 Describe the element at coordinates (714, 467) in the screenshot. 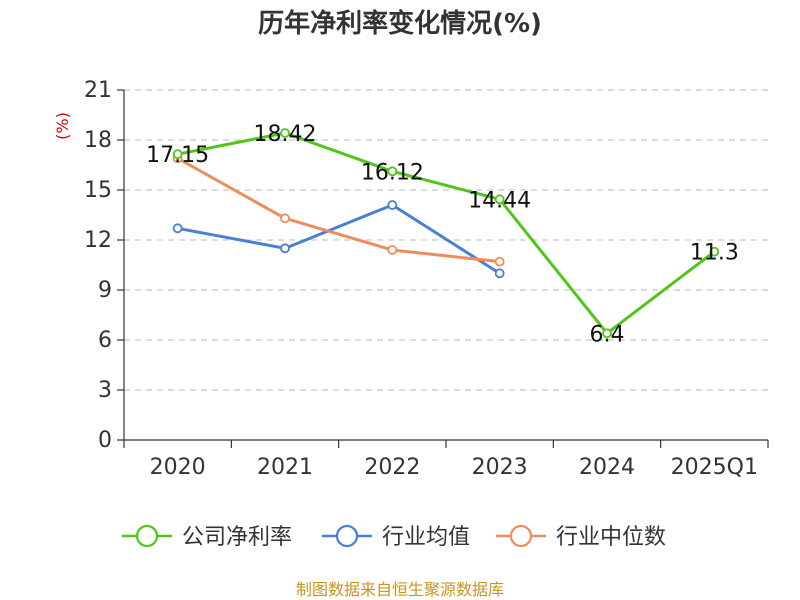

I see `x-tick-label: 2025Q1` at that location.